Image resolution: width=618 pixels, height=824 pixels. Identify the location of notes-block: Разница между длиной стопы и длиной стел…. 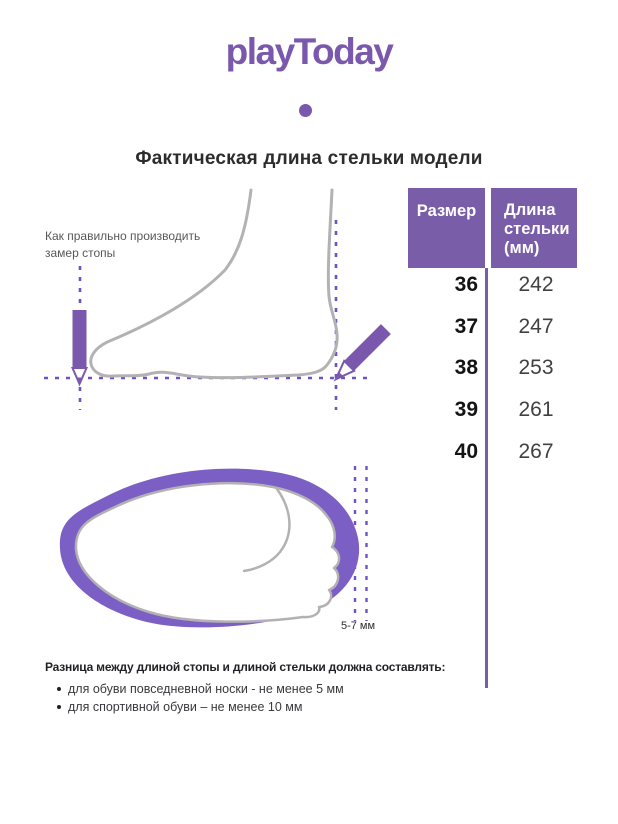
(265, 688).